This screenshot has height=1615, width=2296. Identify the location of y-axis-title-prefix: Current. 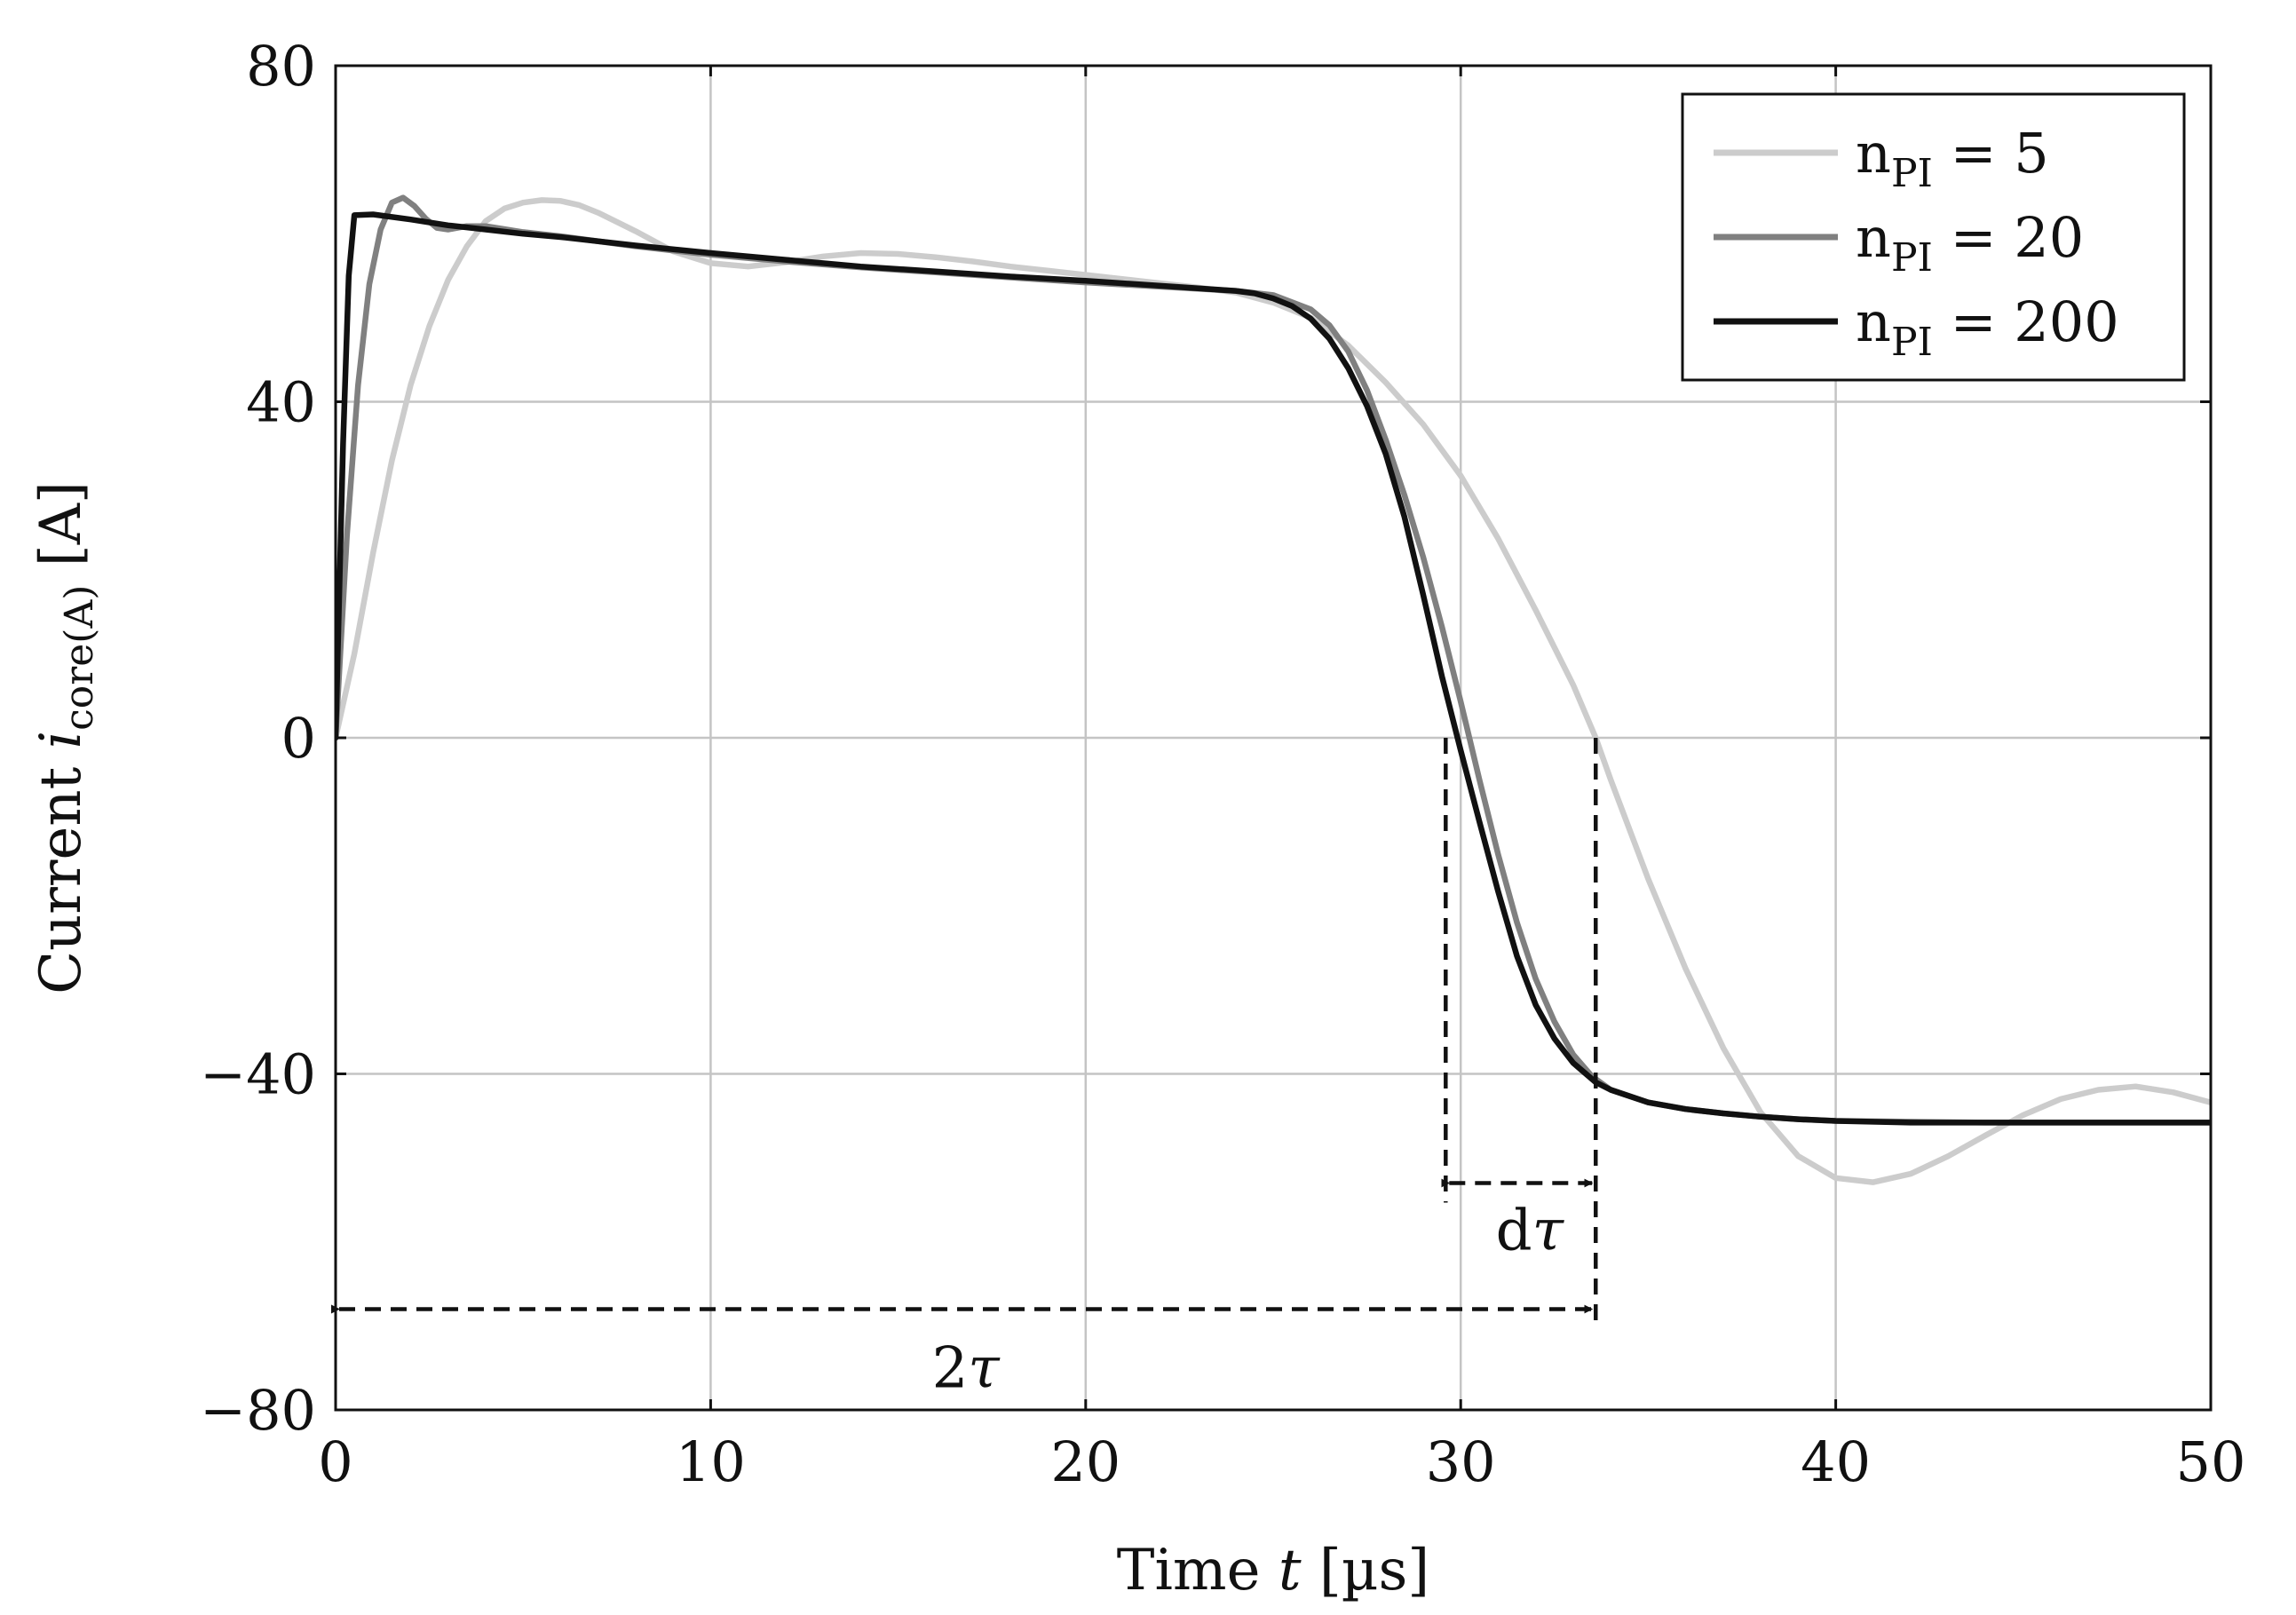
(61, 871).